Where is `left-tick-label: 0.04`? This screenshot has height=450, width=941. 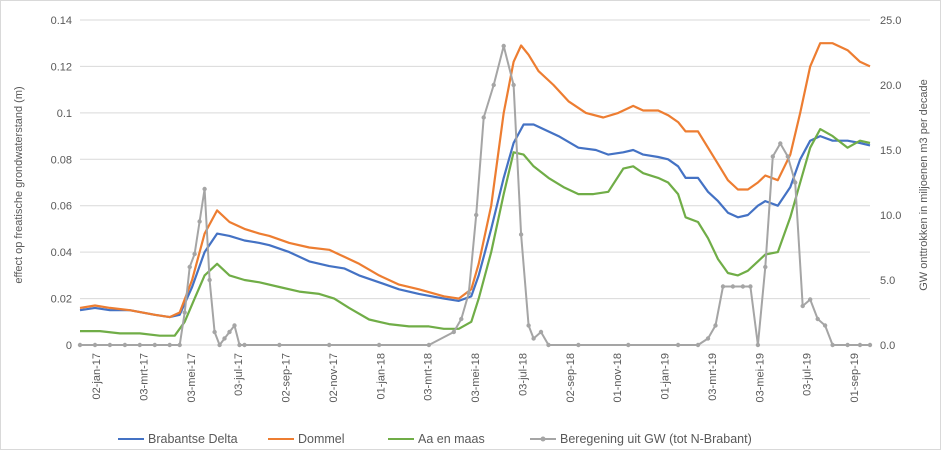
left-tick-label: 0.04 is located at coordinates (61, 253).